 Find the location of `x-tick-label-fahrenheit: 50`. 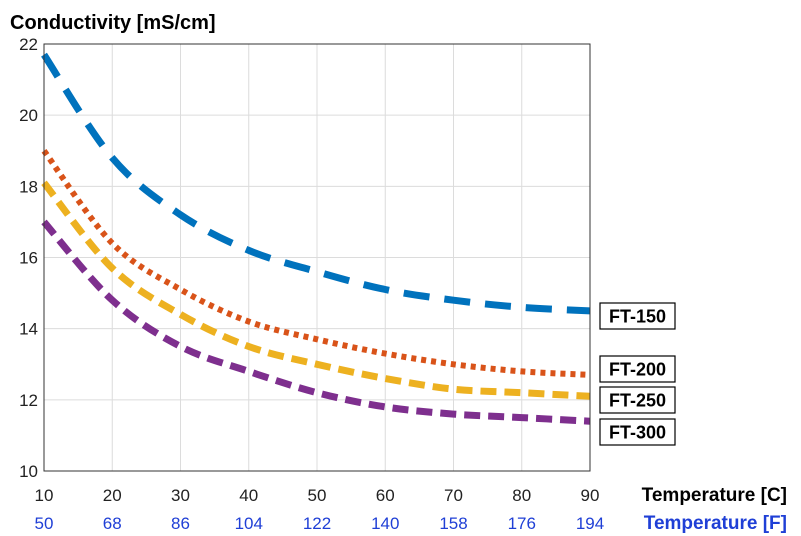

x-tick-label-fahrenheit: 50 is located at coordinates (44, 523).